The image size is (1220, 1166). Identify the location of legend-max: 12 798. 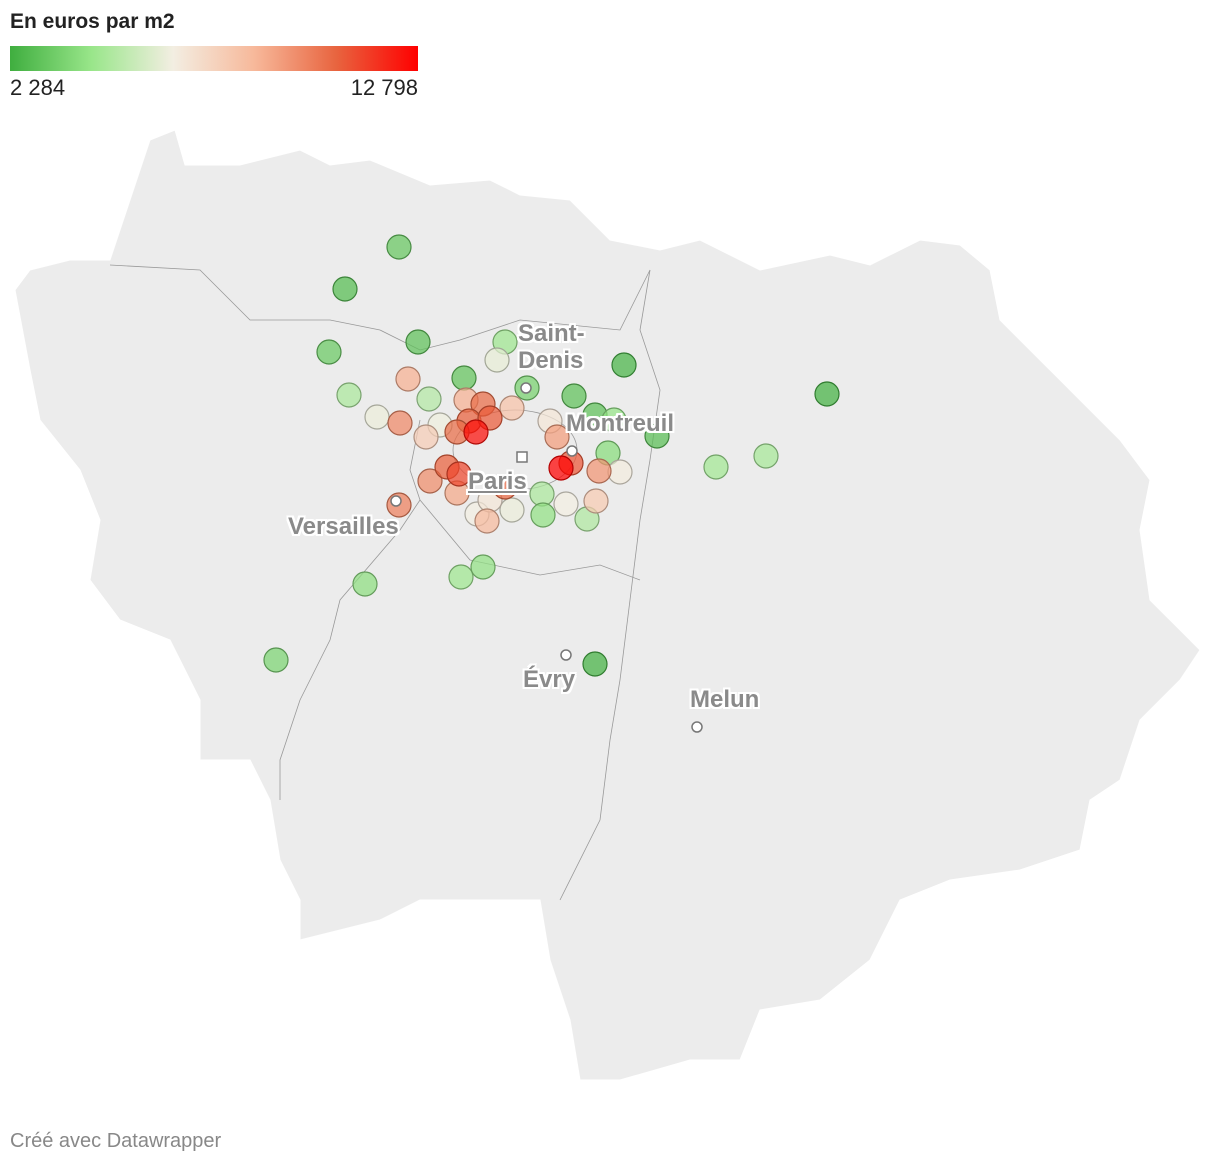
(384, 87).